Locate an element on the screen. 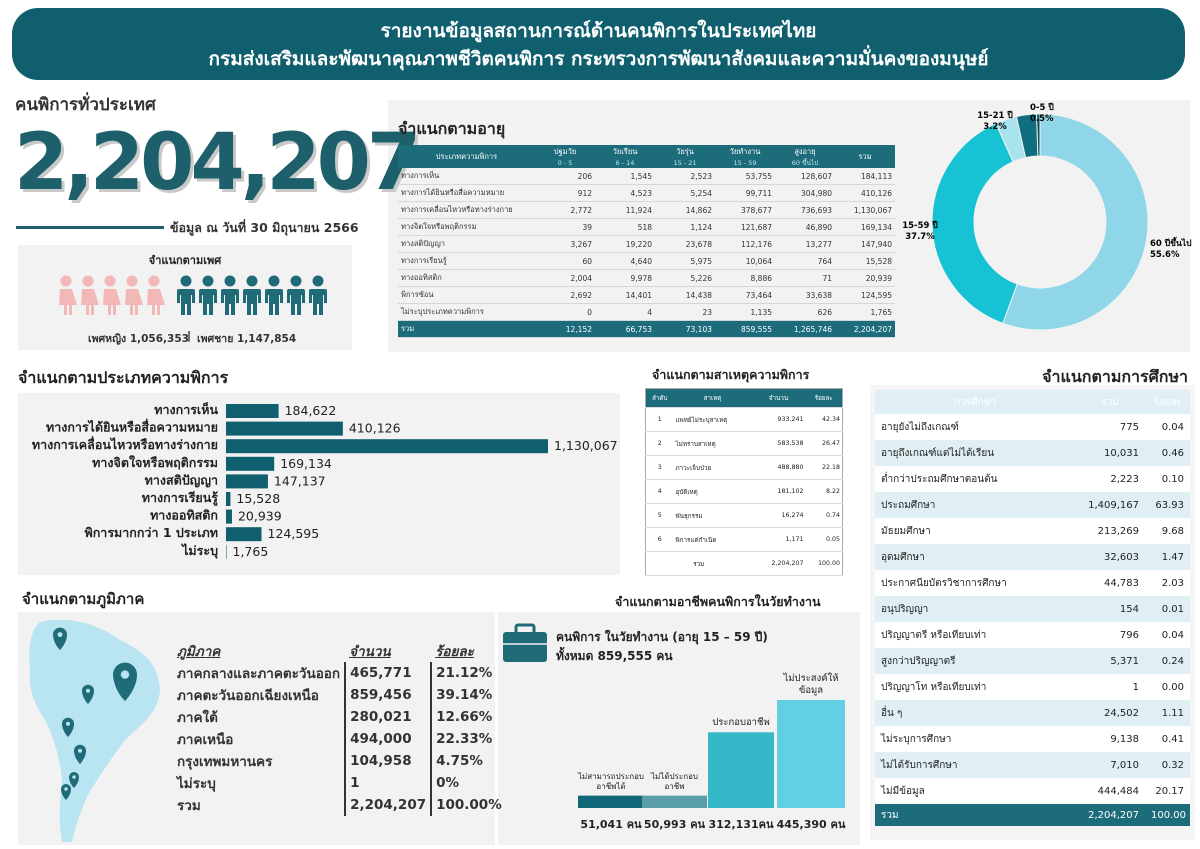 This screenshot has height=849, width=1200. table-cell: มัธยมศึกษา is located at coordinates (975, 531).